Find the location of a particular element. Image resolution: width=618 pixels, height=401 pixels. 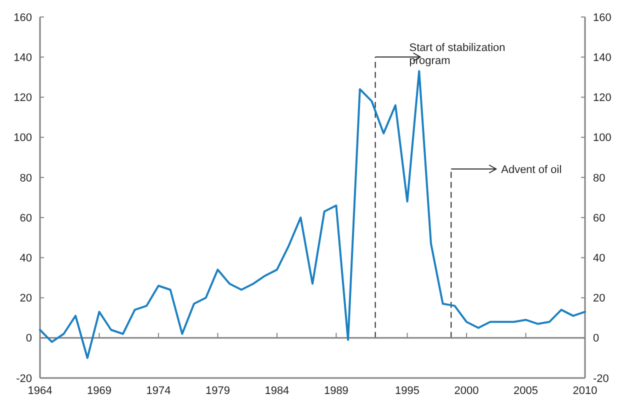

x-tick-label: 1979 is located at coordinates (217, 391).